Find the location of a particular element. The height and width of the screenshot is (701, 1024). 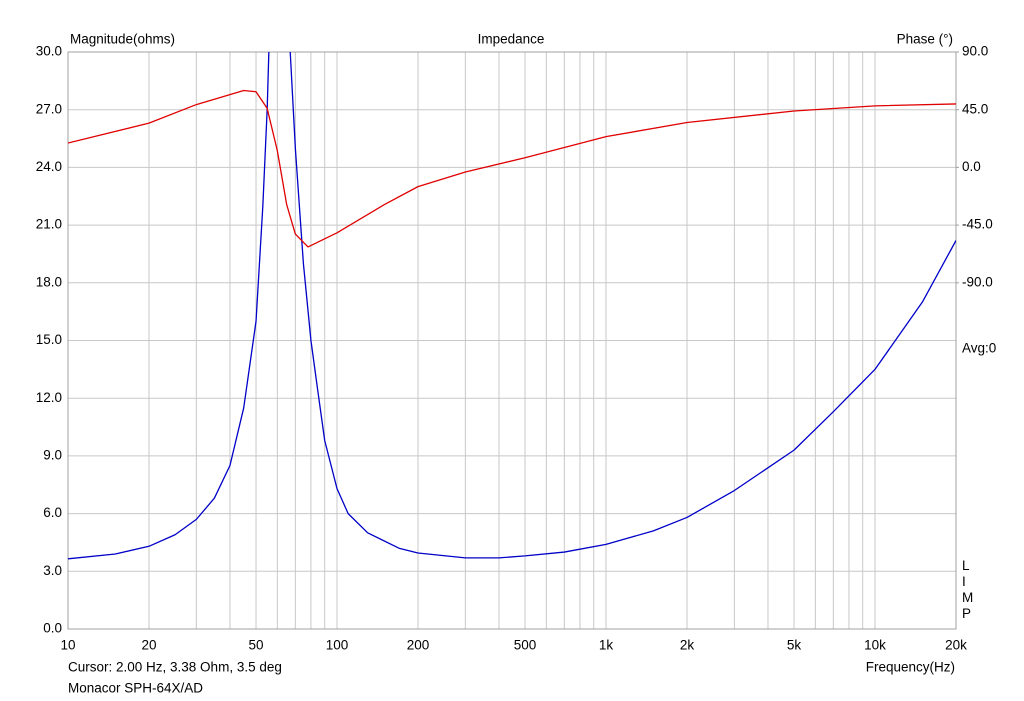

x-tick-label: 20k is located at coordinates (956, 645).